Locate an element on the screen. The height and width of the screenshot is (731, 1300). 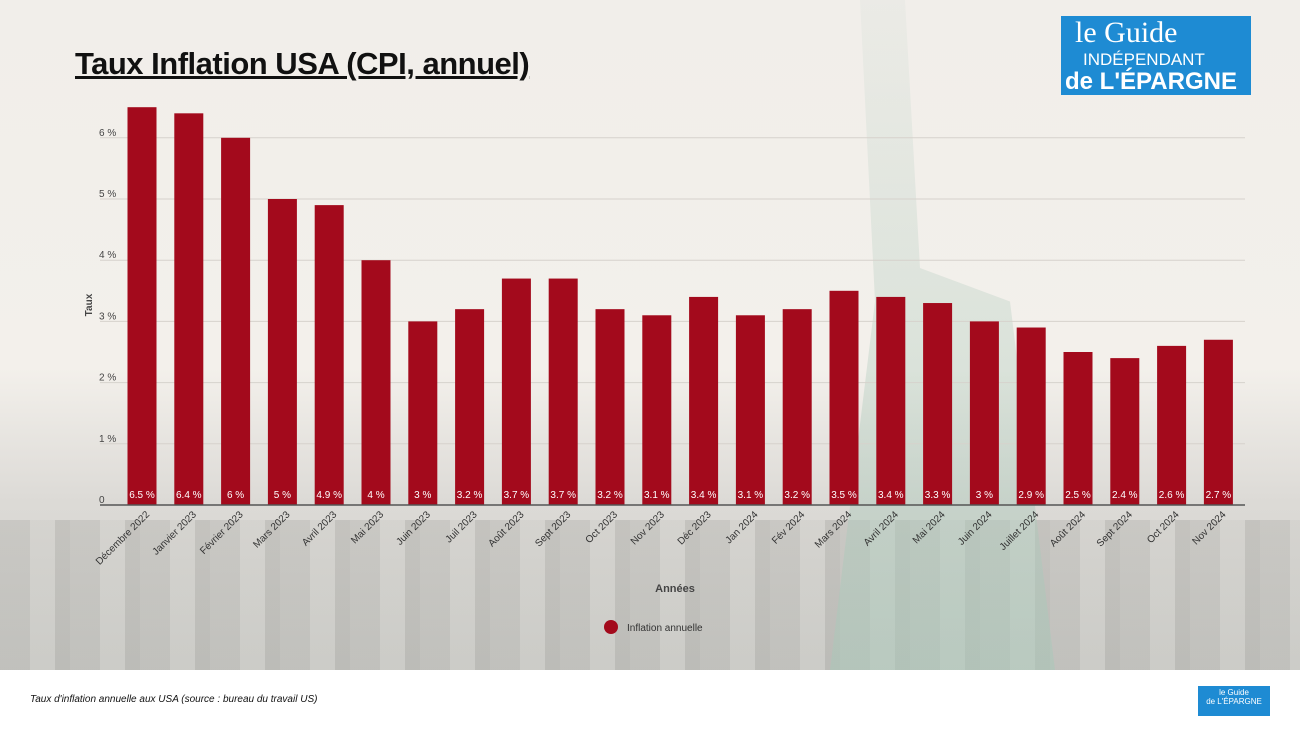
y-tick-label: 2 % is located at coordinates (107, 378).